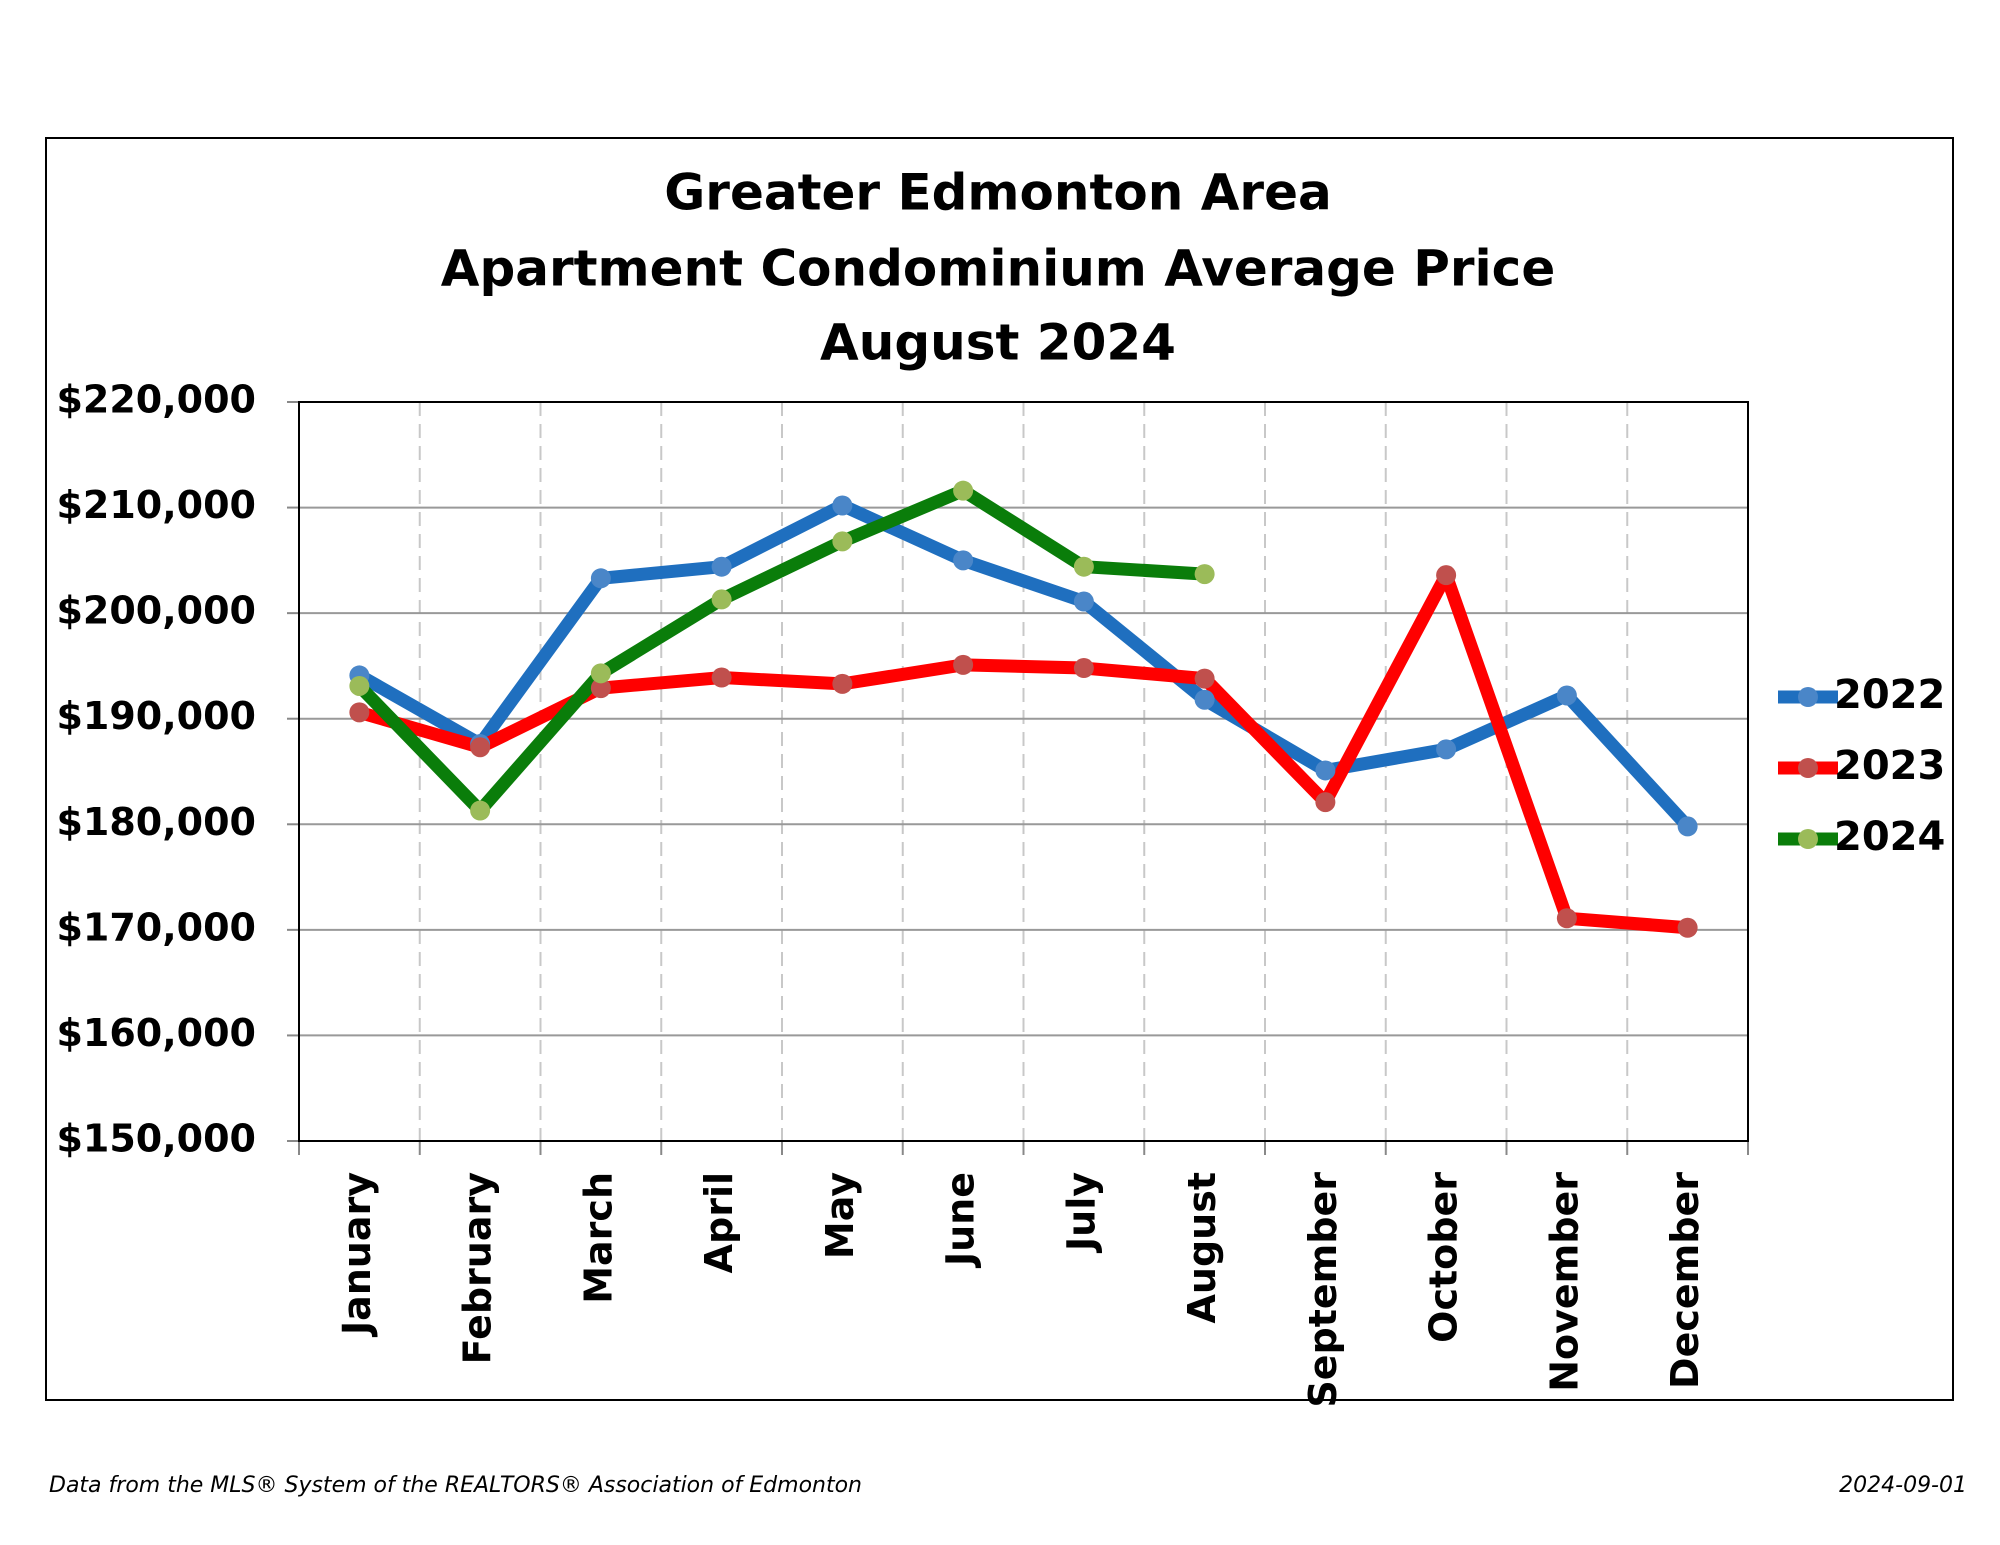 The image size is (2000, 1545). Describe the element at coordinates (719, 1222) in the screenshot. I see `x-tick-label: April` at that location.